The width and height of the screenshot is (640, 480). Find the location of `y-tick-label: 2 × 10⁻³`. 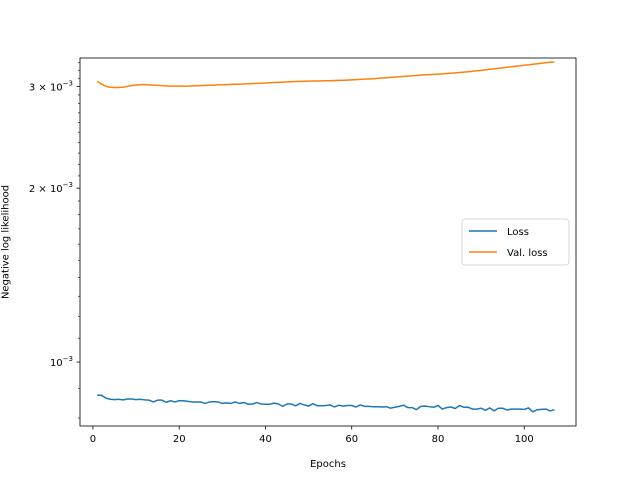

y-tick-label: 2 × 10⁻³ is located at coordinates (51, 188).